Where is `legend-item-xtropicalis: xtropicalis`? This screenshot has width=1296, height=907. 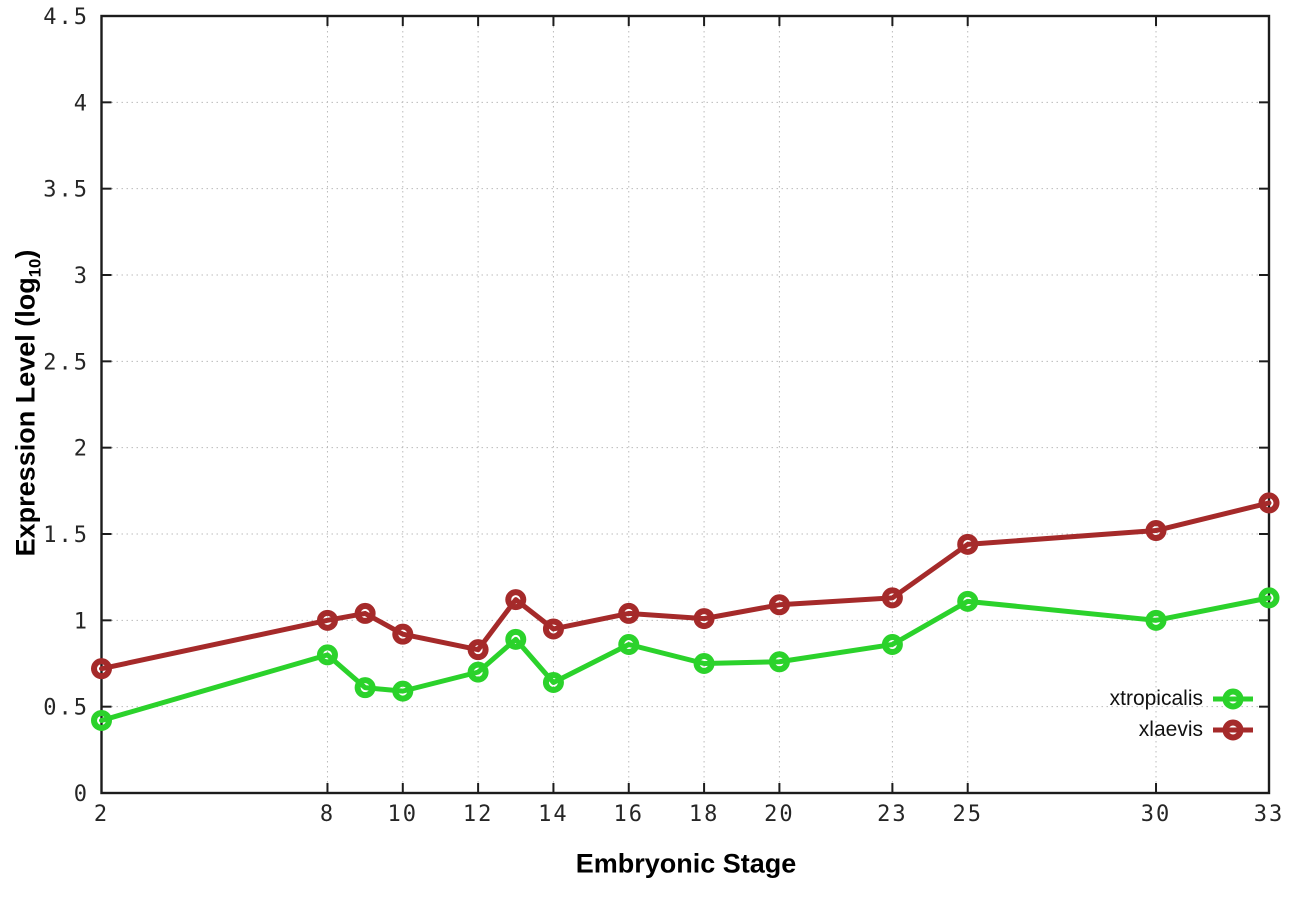
legend-item-xtropicalis: xtropicalis is located at coordinates (1182, 699).